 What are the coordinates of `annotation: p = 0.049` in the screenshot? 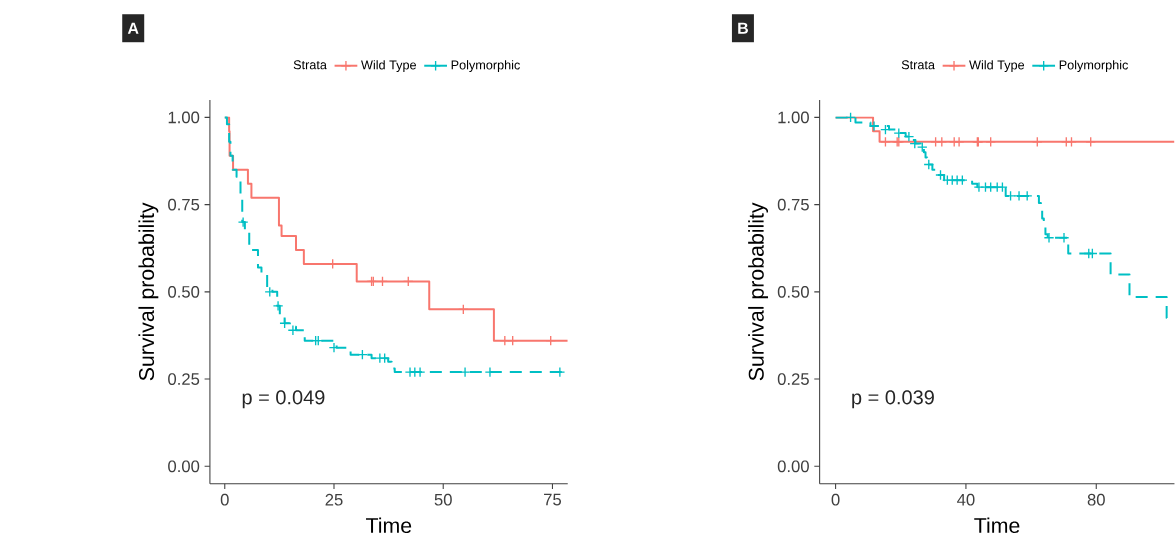 It's located at (283, 399).